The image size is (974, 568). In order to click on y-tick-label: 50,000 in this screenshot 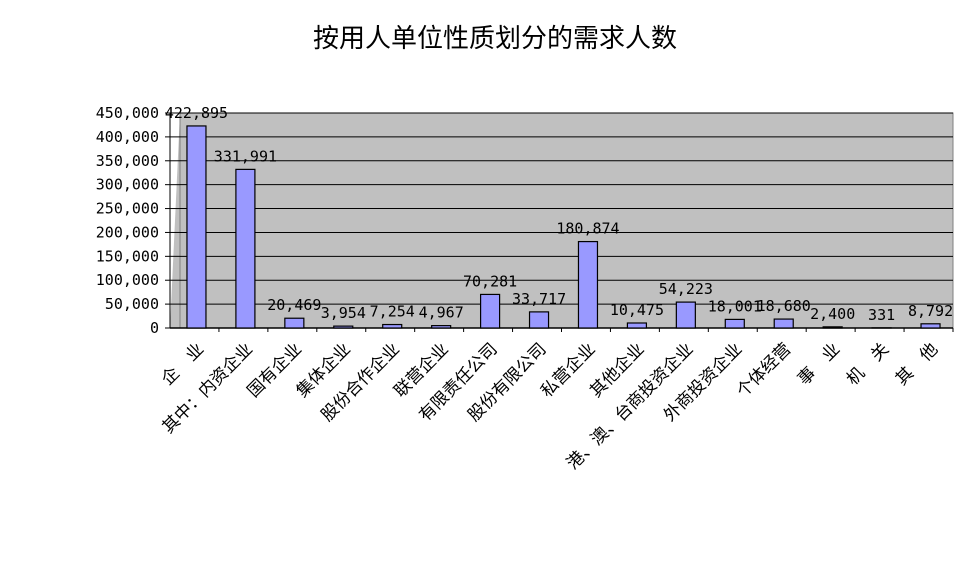, I will do `click(132, 304)`.